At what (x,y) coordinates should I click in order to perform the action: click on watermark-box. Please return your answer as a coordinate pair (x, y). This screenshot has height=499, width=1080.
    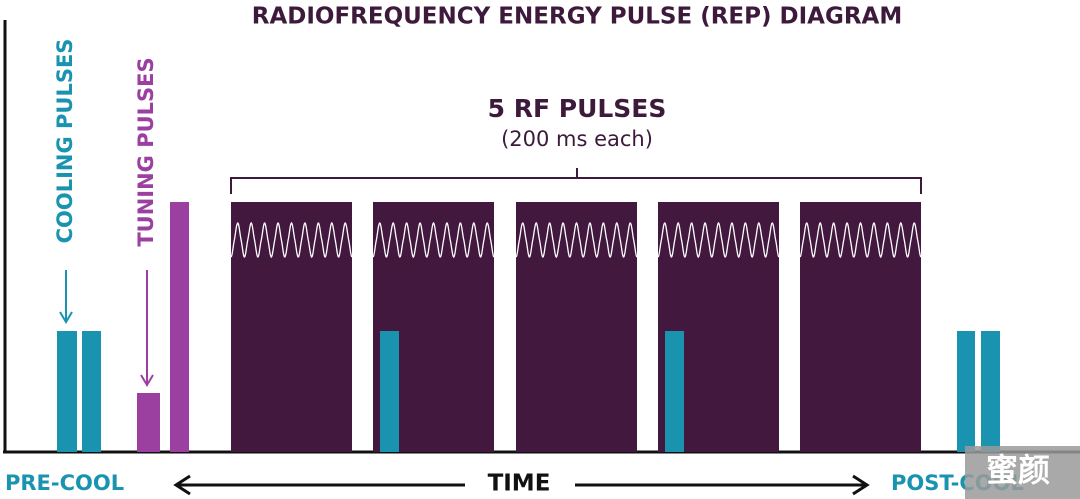
    Looking at the image, I should click on (1022, 472).